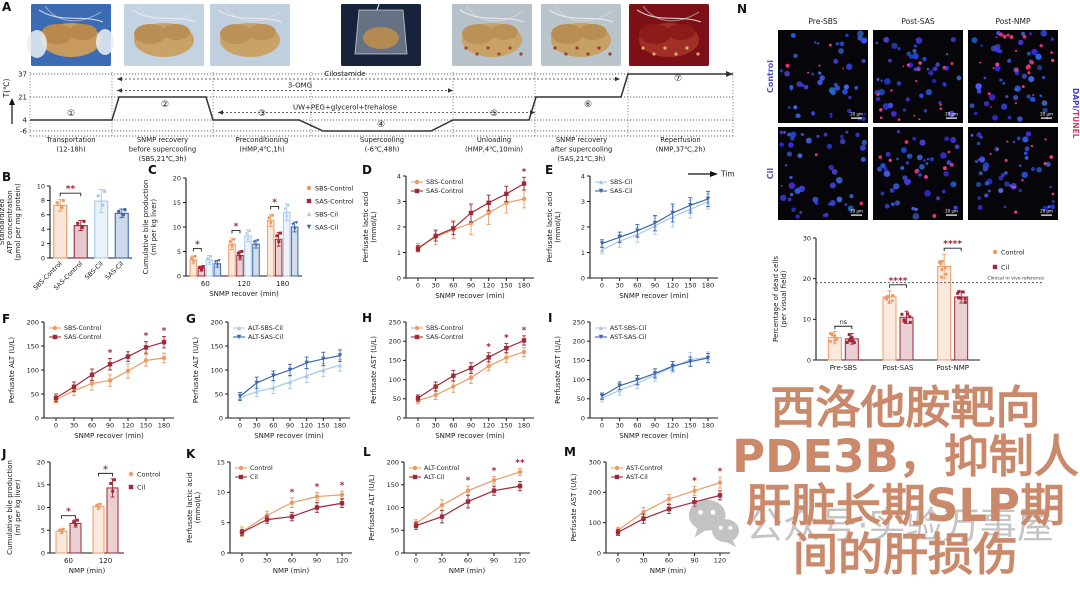 The width and height of the screenshot is (1080, 589). What do you see at coordinates (179, 252) in the screenshot?
I see `svg-text: 5` at bounding box center [179, 252].